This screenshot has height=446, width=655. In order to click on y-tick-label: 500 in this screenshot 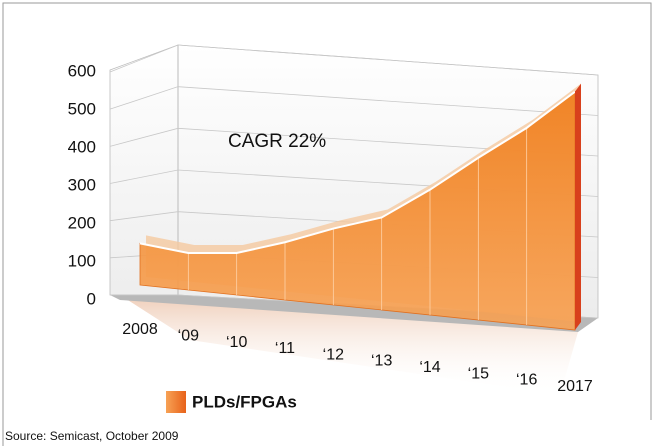, I will do `click(82, 108)`.